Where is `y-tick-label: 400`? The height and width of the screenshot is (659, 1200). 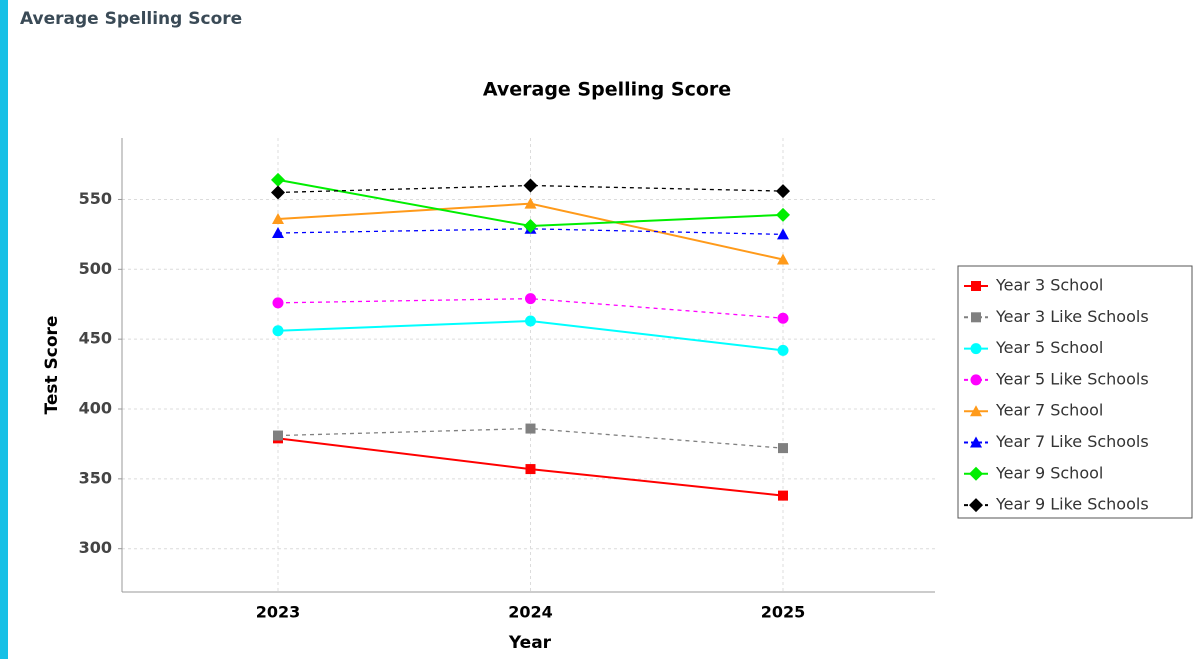 y-tick-label: 400 is located at coordinates (95, 408).